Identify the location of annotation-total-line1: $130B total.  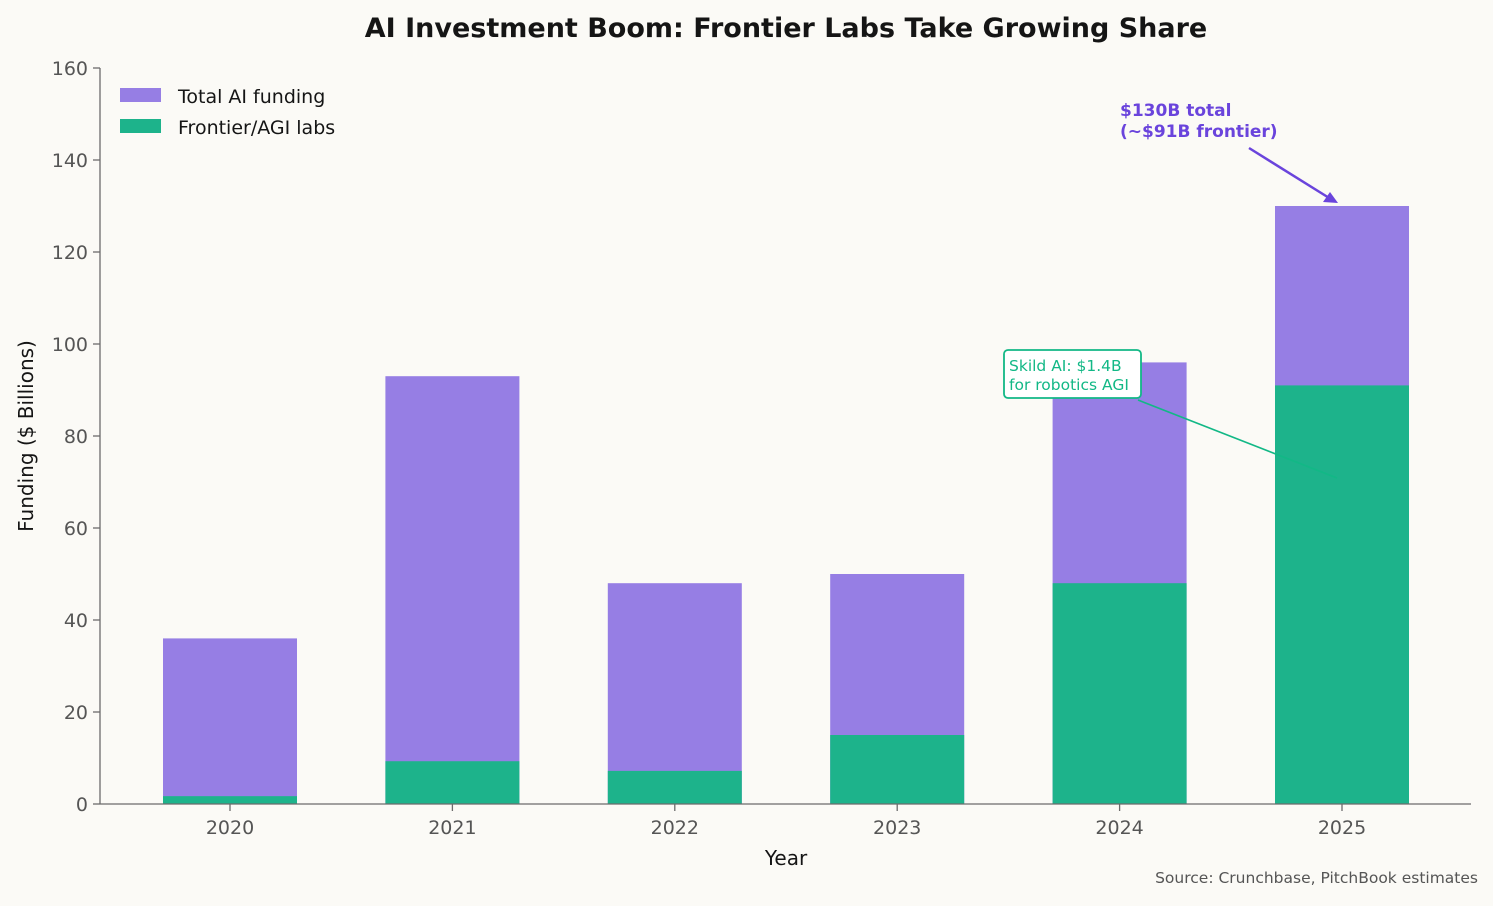
(1175, 111).